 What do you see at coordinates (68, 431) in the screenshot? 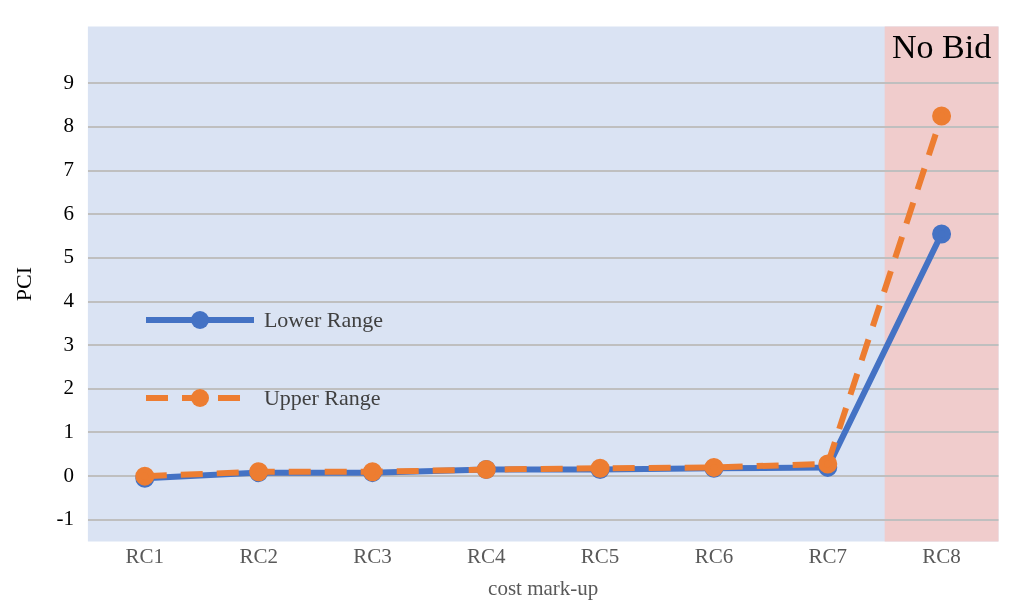
I see `y-tick-label: 1` at bounding box center [68, 431].